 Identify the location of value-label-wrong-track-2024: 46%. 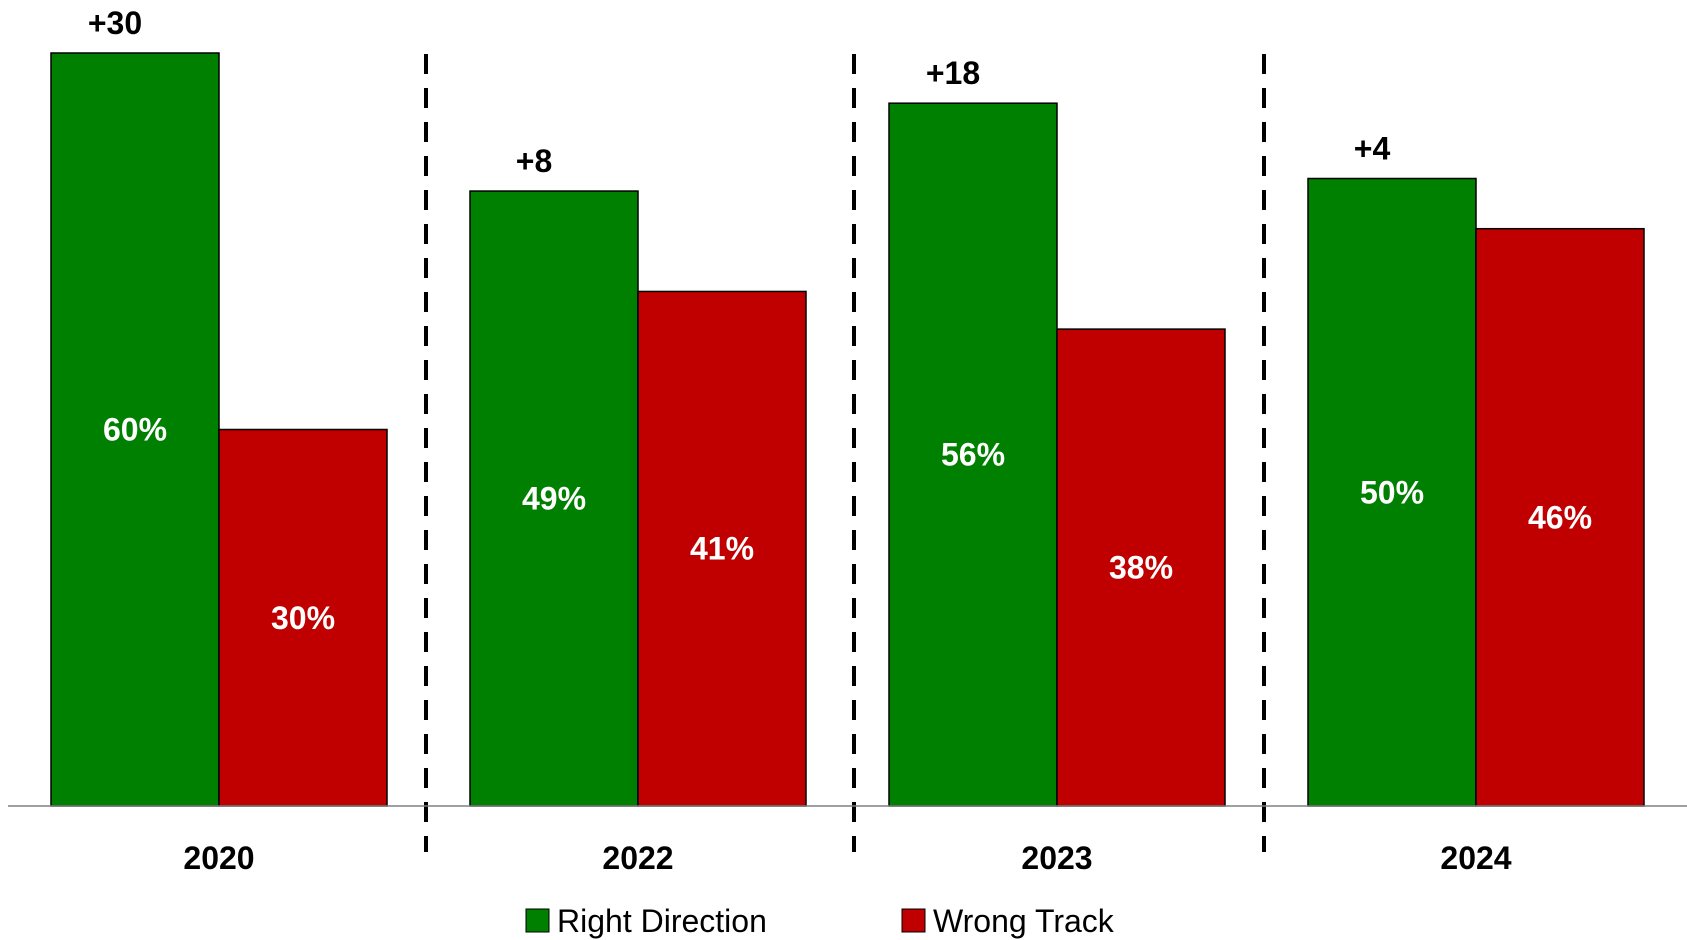
(1560, 517).